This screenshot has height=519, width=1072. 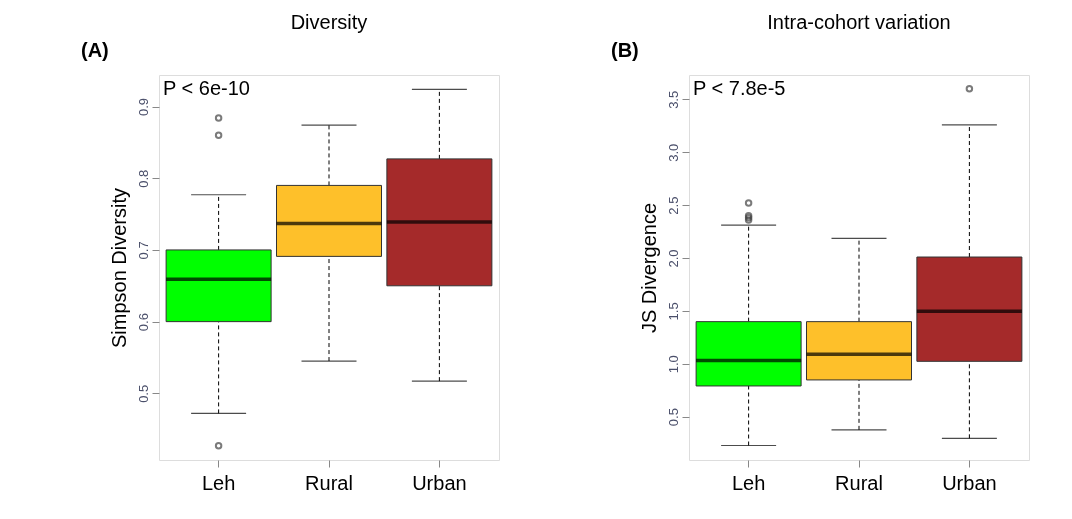 What do you see at coordinates (673, 258) in the screenshot?
I see `y-tick-label: 2.0` at bounding box center [673, 258].